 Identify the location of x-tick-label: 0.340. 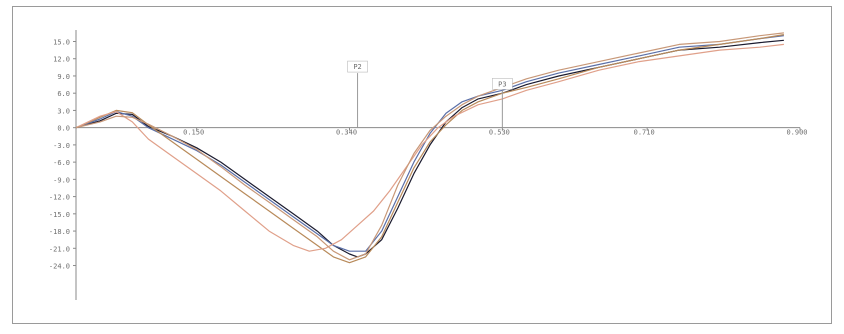
(346, 133).